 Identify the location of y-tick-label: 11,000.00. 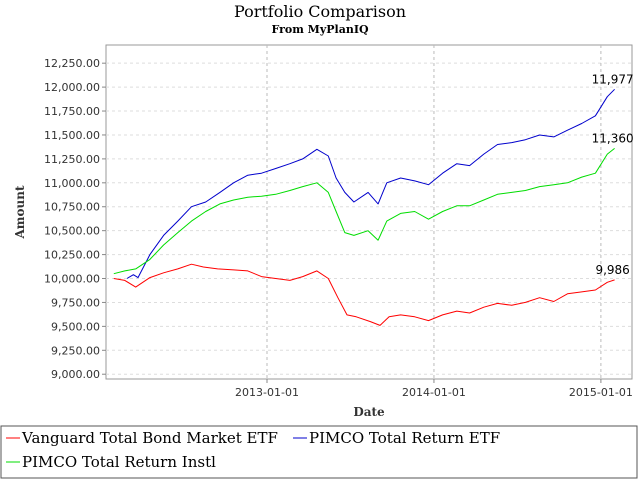
(72, 183).